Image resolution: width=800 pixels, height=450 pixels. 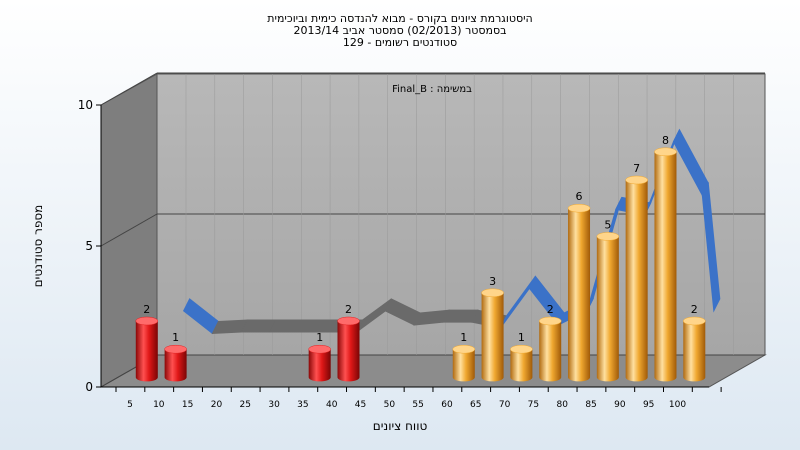 What do you see at coordinates (85, 105) in the screenshot?
I see `y-tick-label: 10` at bounding box center [85, 105].